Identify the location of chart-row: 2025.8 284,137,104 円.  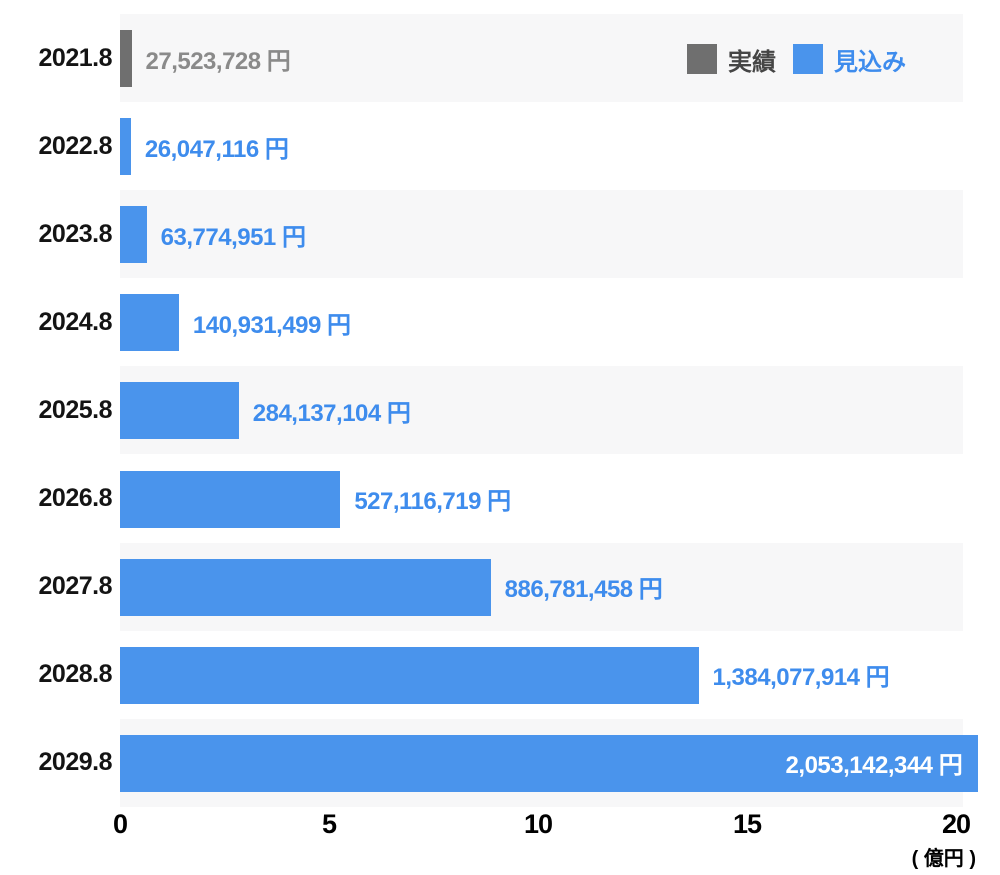
(500, 410).